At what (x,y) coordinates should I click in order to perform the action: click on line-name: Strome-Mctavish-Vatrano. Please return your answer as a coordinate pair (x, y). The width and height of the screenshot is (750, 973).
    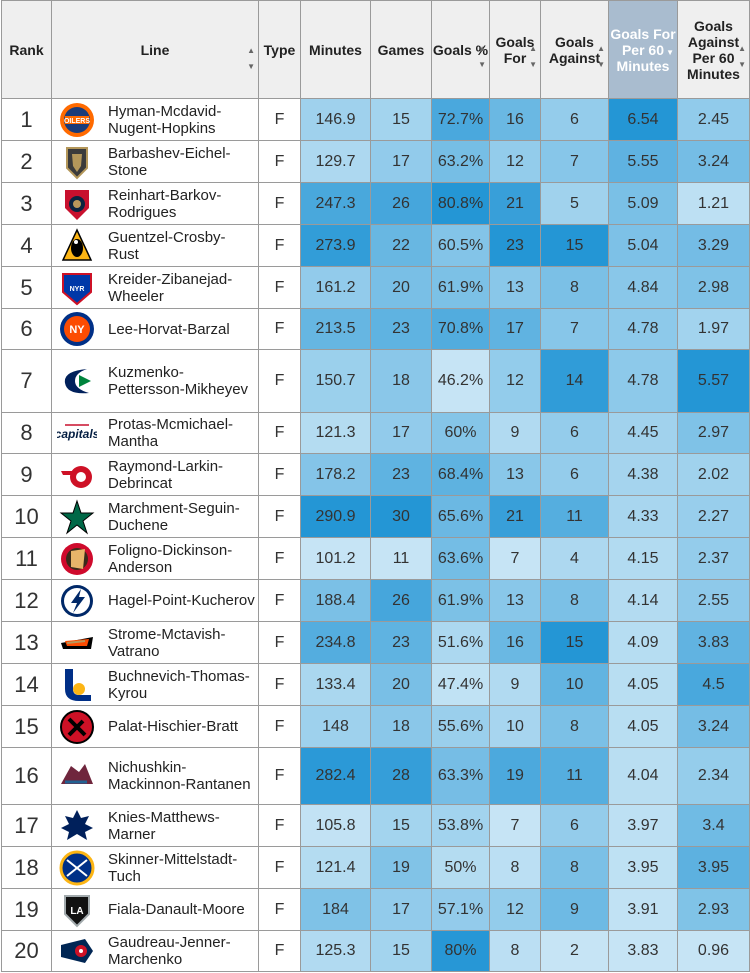
    Looking at the image, I should click on (167, 642).